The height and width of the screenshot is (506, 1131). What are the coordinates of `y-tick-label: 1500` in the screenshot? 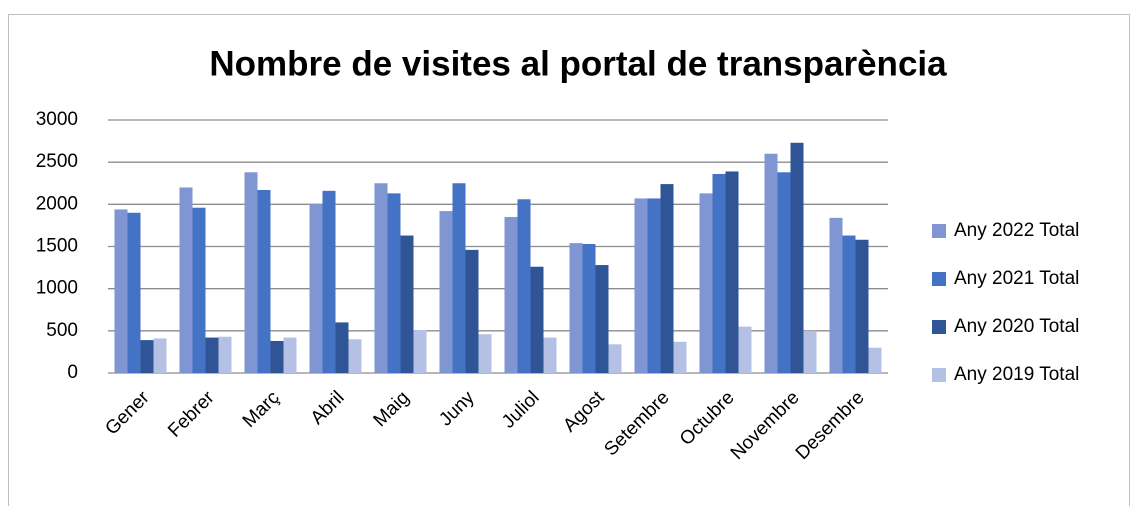 It's located at (57, 246).